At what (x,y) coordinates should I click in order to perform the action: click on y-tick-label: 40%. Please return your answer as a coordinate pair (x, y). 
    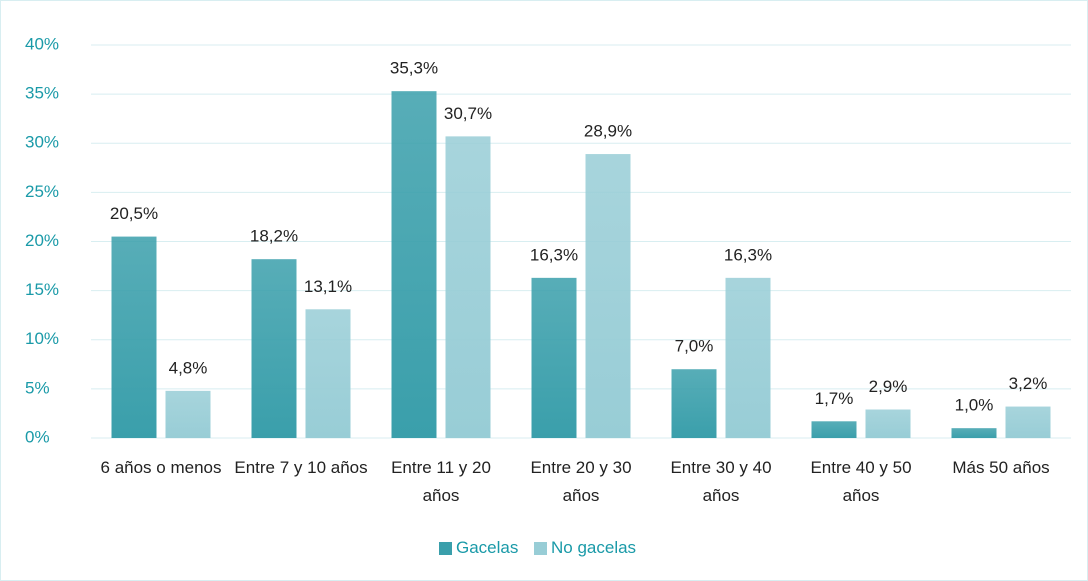
    Looking at the image, I should click on (42, 43).